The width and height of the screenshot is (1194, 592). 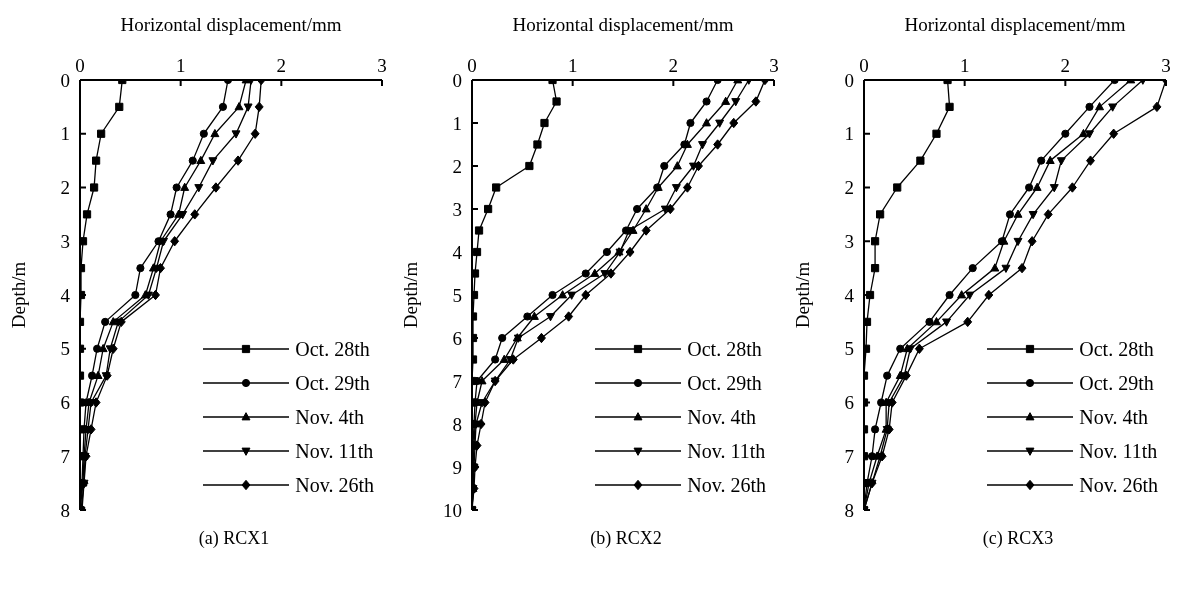 I want to click on text: (c) RCX3, so click(x=1018, y=538).